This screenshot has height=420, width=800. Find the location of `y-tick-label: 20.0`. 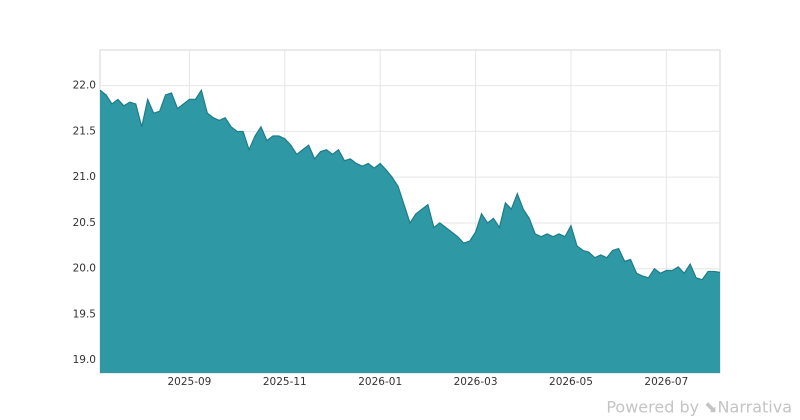

y-tick-label: 20.0 is located at coordinates (84, 269).